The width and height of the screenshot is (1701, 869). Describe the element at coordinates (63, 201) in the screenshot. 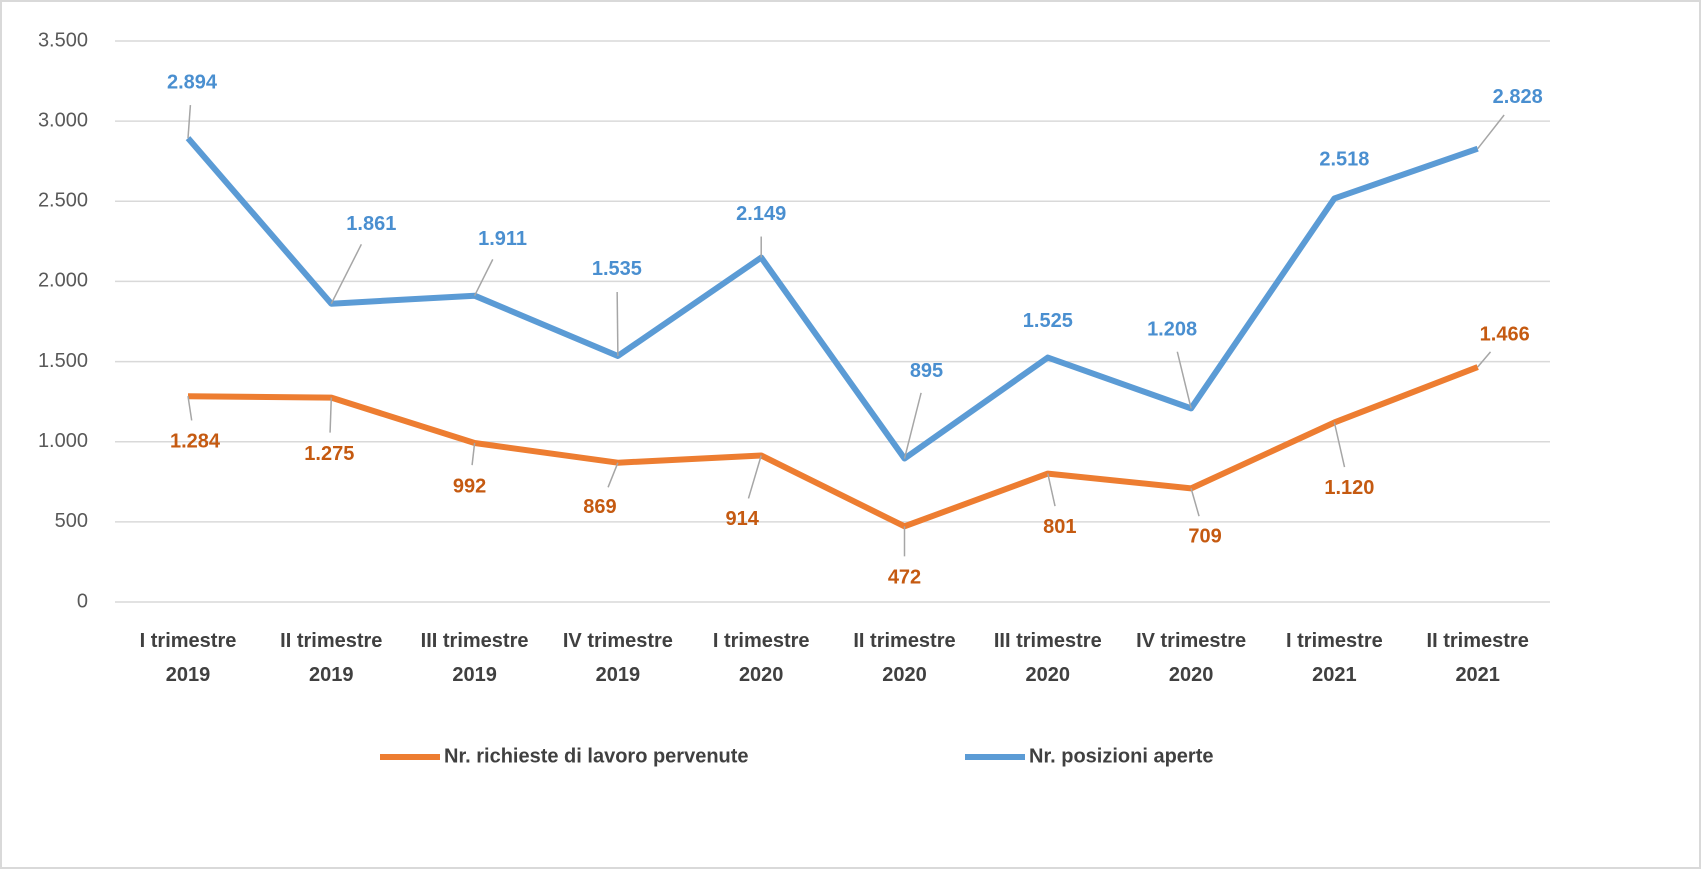

I see `y-tick-label: 2.500` at that location.